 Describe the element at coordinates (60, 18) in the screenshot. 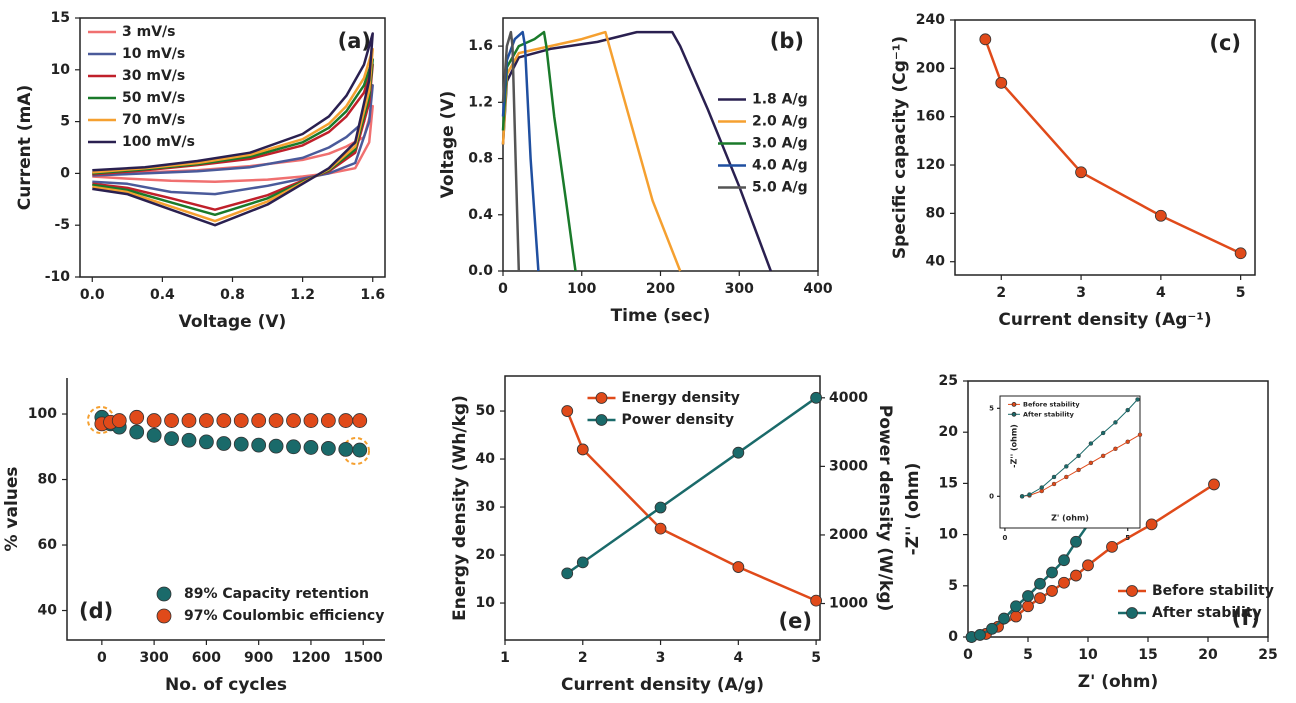

I see `y-tick-label: 15` at that location.